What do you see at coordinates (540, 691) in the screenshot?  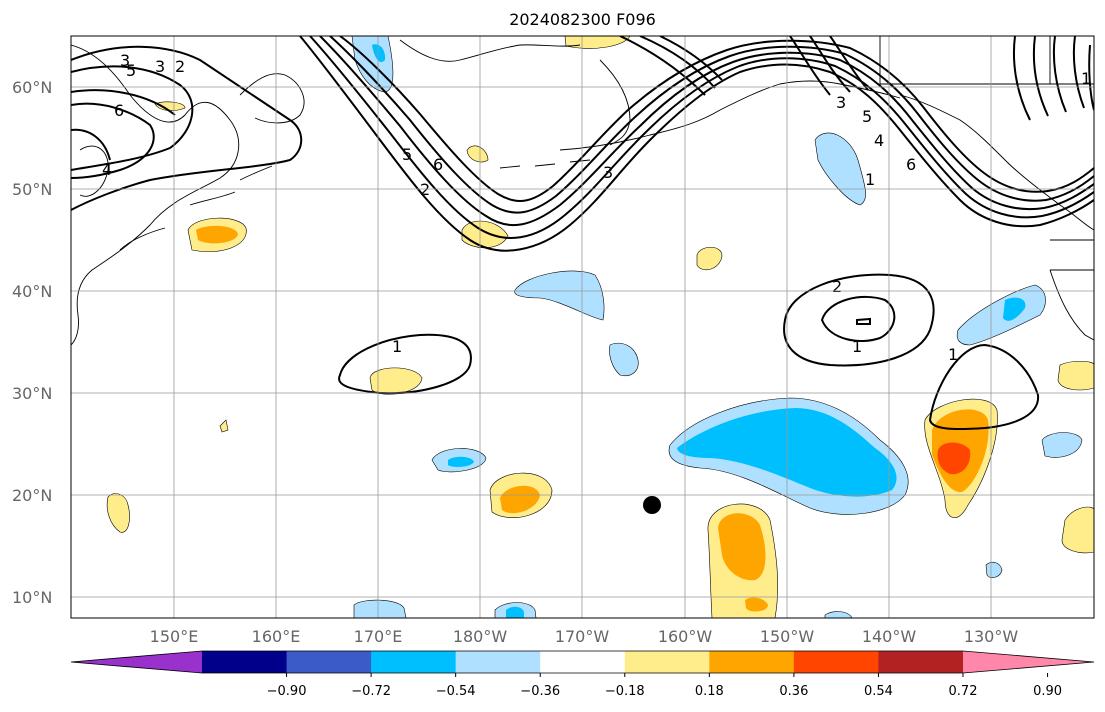 I see `colorbar-tick-label: −0.36` at bounding box center [540, 691].